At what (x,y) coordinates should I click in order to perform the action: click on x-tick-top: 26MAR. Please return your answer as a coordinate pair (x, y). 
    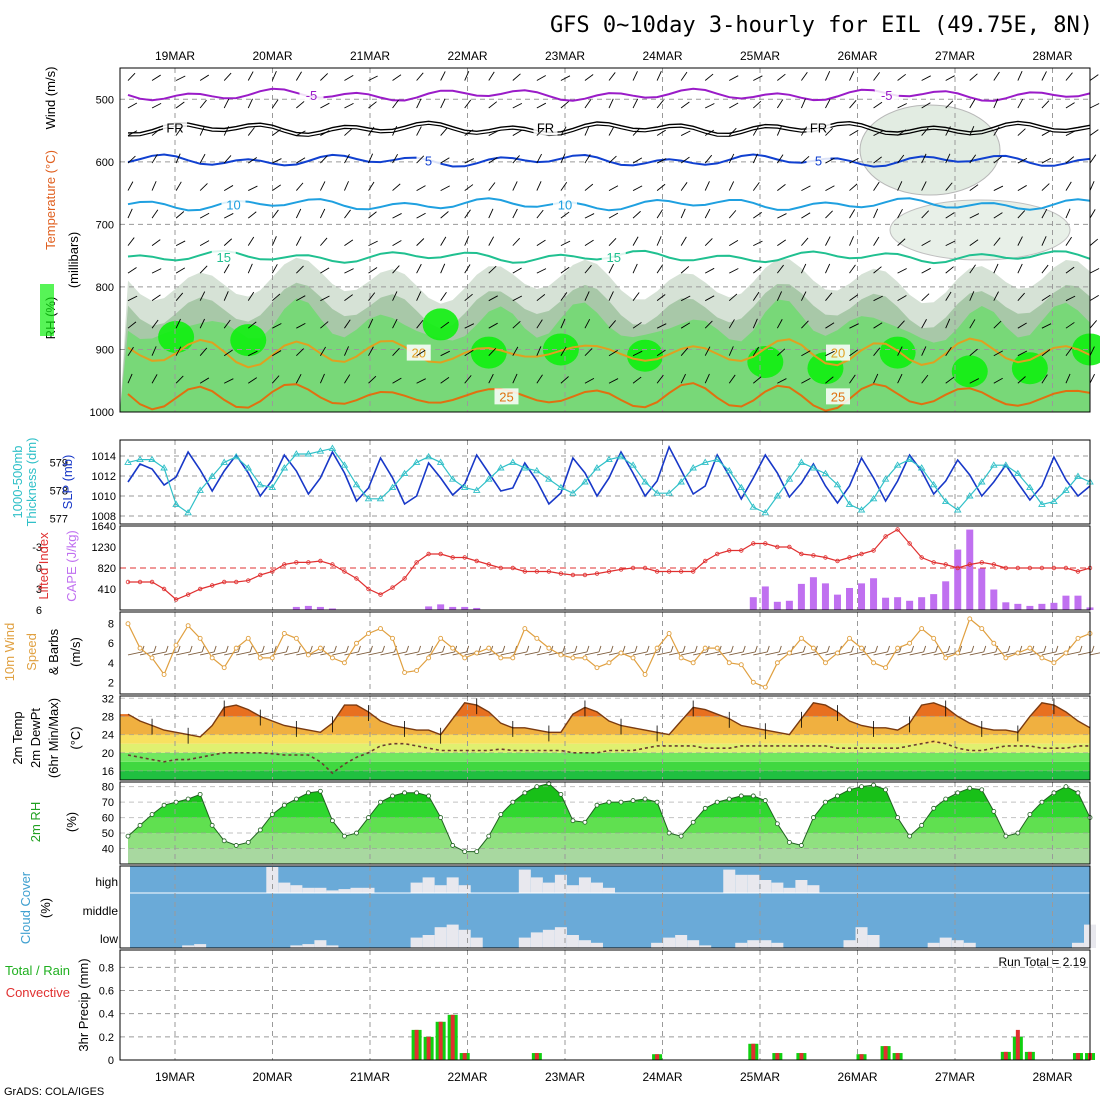
    Looking at the image, I should click on (857, 56).